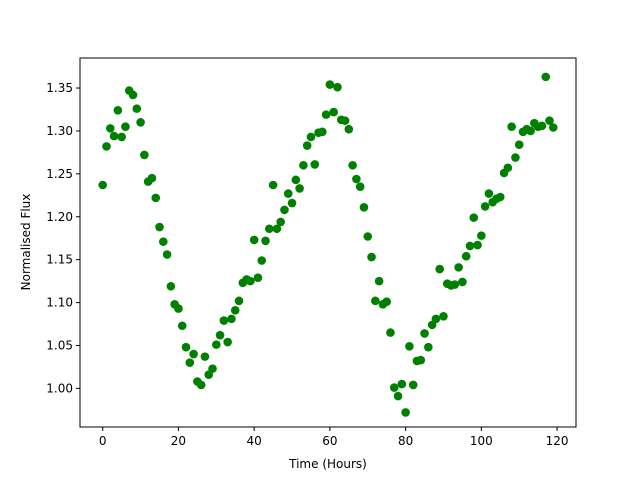 The height and width of the screenshot is (480, 640). What do you see at coordinates (59, 174) in the screenshot?
I see `y-tick-label: 1.25` at bounding box center [59, 174].